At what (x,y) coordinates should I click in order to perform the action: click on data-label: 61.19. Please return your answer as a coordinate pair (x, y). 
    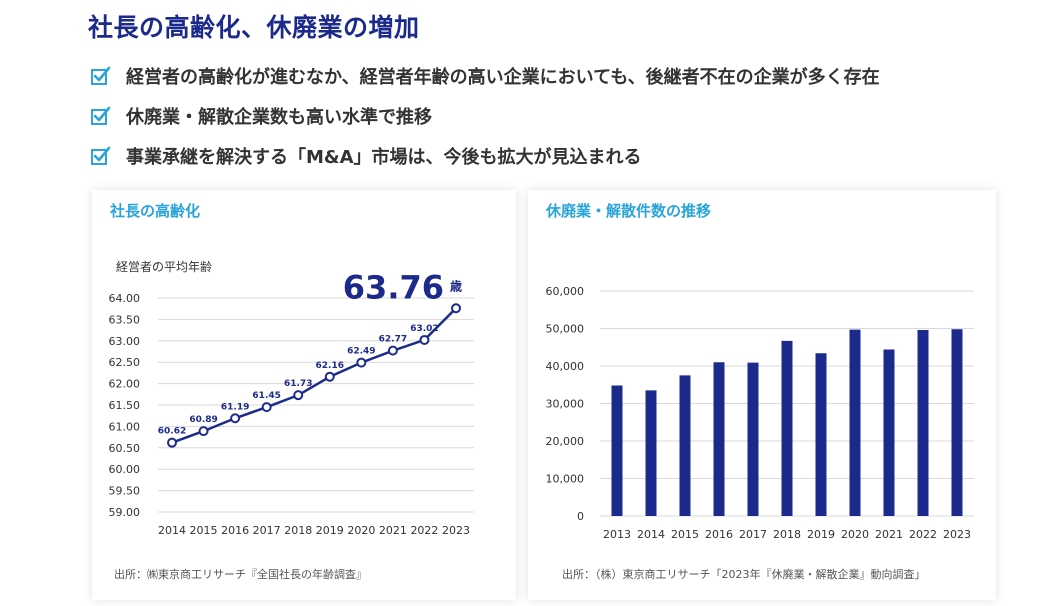
    Looking at the image, I should click on (235, 407).